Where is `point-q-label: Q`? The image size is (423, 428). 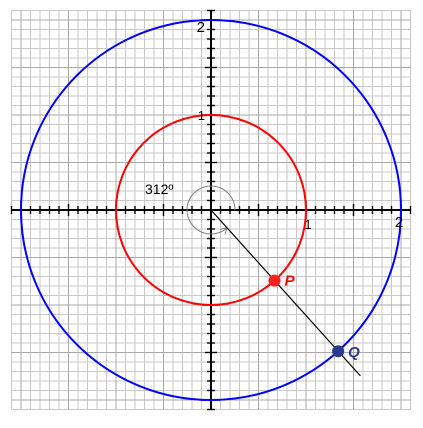
point-q-label: Q is located at coordinates (354, 352).